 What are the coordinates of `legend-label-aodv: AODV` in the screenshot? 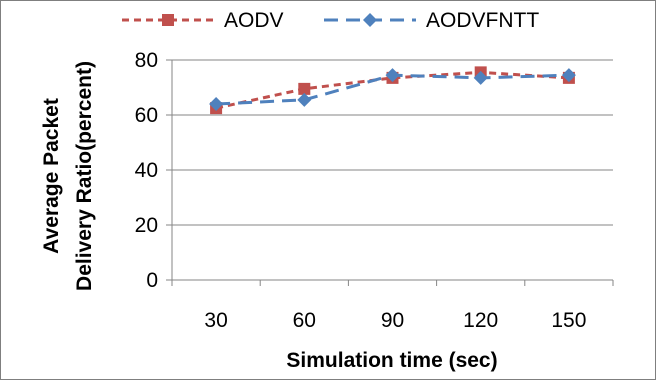 It's located at (254, 20).